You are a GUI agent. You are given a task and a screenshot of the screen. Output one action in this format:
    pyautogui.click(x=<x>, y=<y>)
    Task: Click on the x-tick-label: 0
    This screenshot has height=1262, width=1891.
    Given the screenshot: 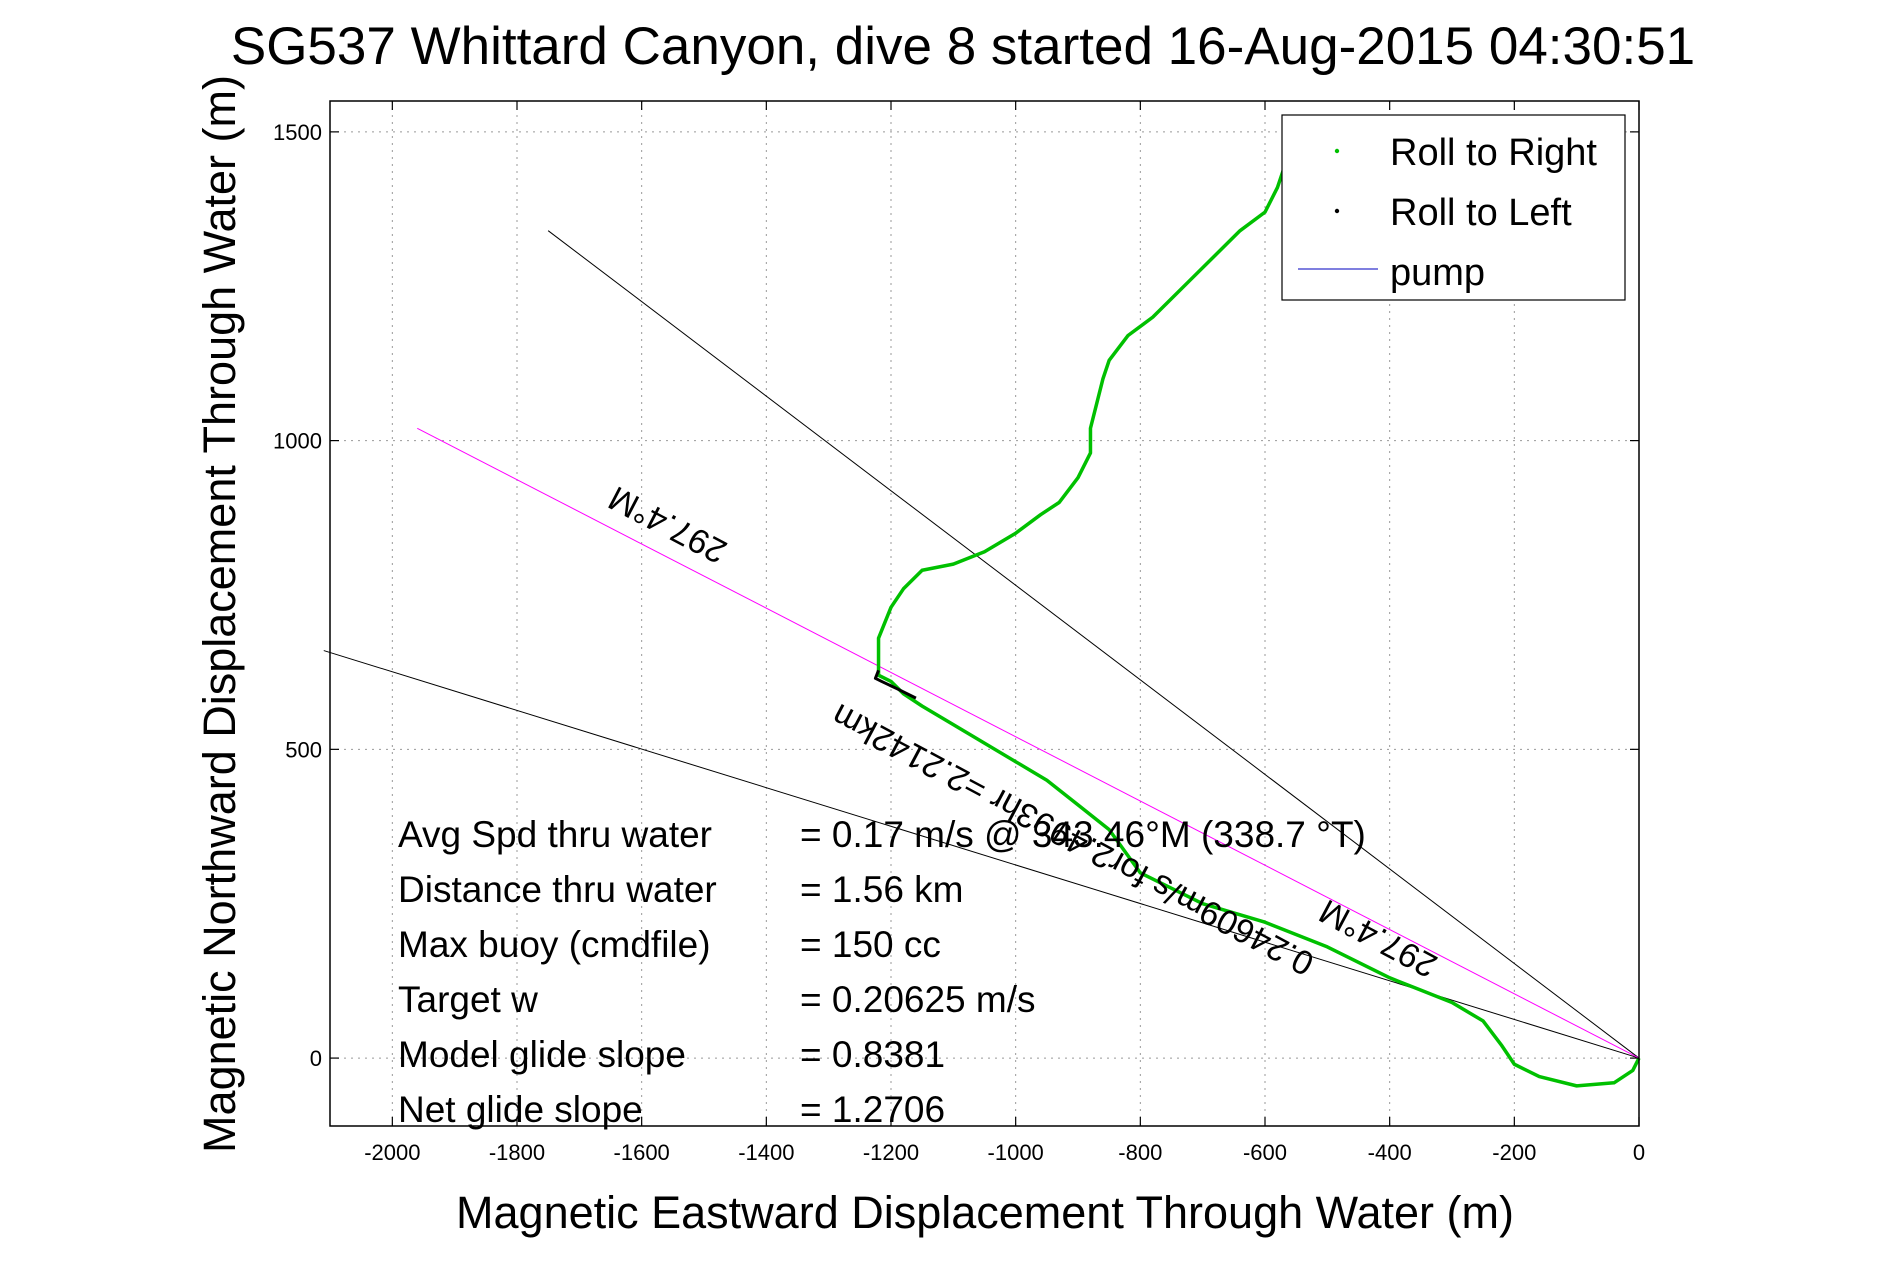 What is the action you would take?
    pyautogui.click(x=1639, y=1152)
    